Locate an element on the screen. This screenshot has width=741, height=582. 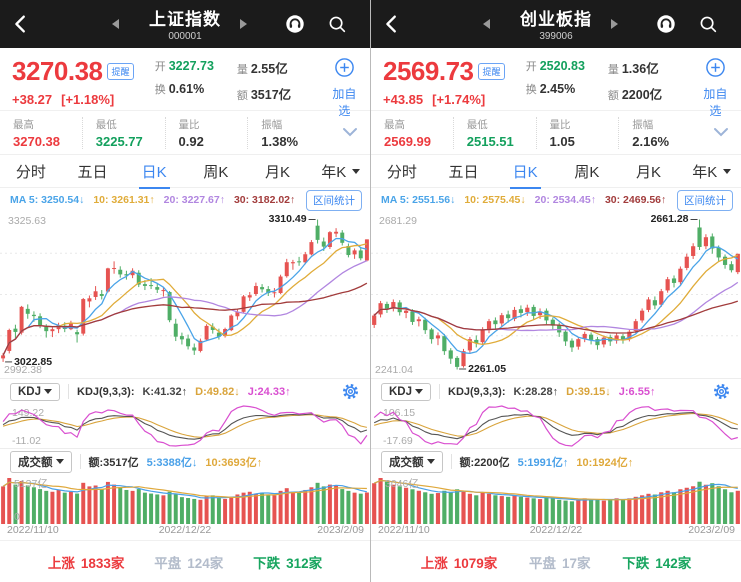
up-count: 1079家 is located at coordinates (475, 563).